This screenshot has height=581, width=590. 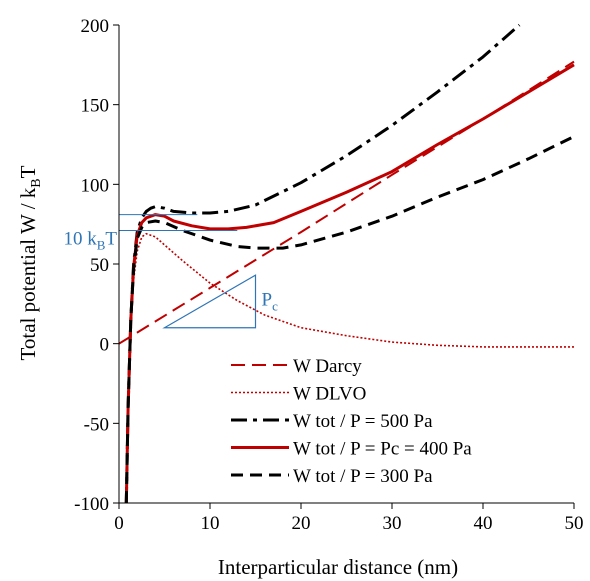 I want to click on x-tick-label: 40, so click(x=483, y=523).